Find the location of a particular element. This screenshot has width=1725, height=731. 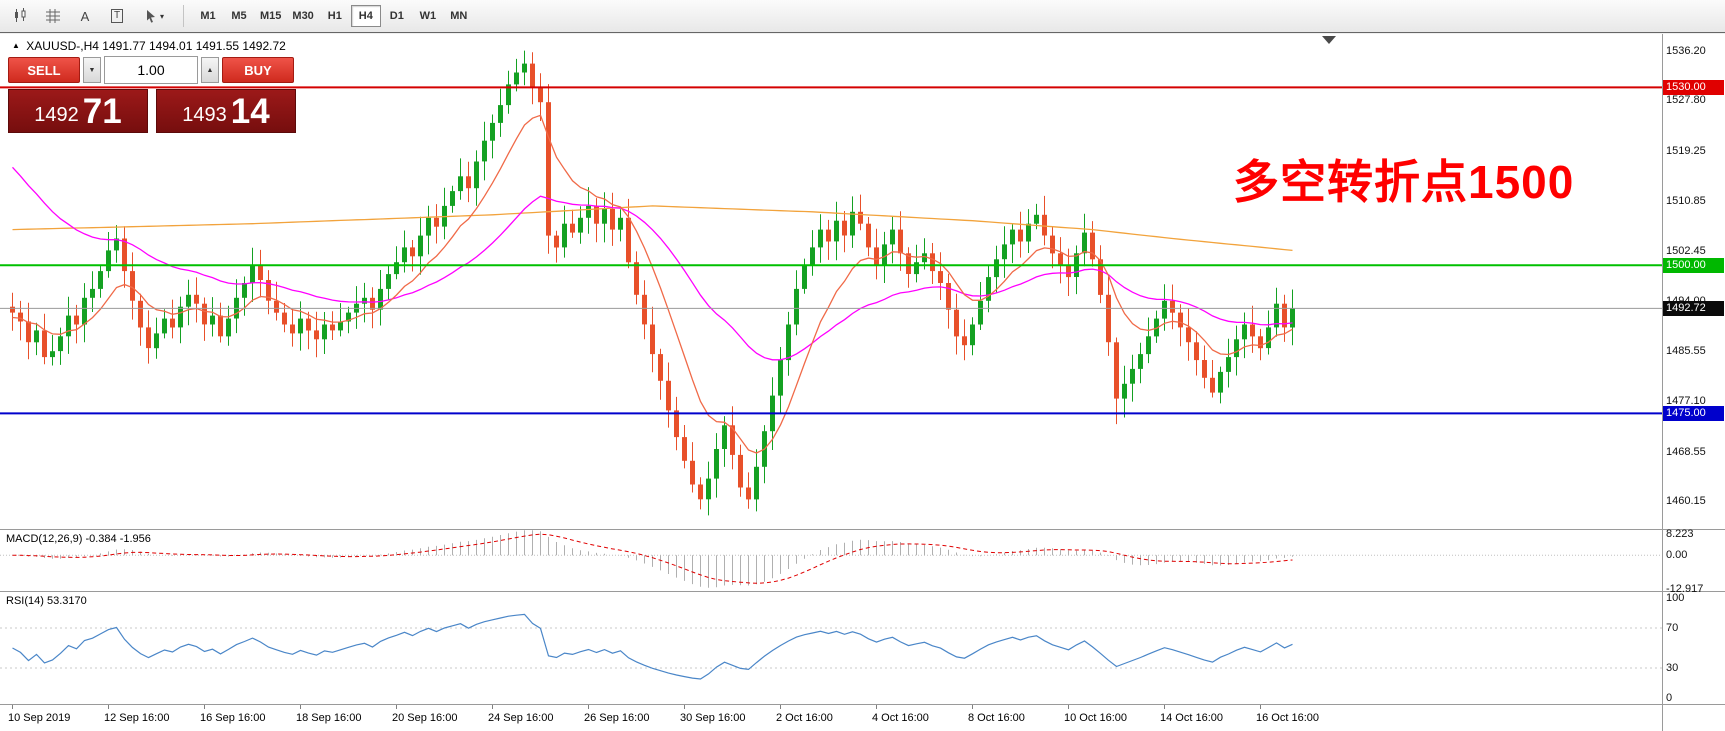

price-tag: 1492.72 is located at coordinates (1693, 309).